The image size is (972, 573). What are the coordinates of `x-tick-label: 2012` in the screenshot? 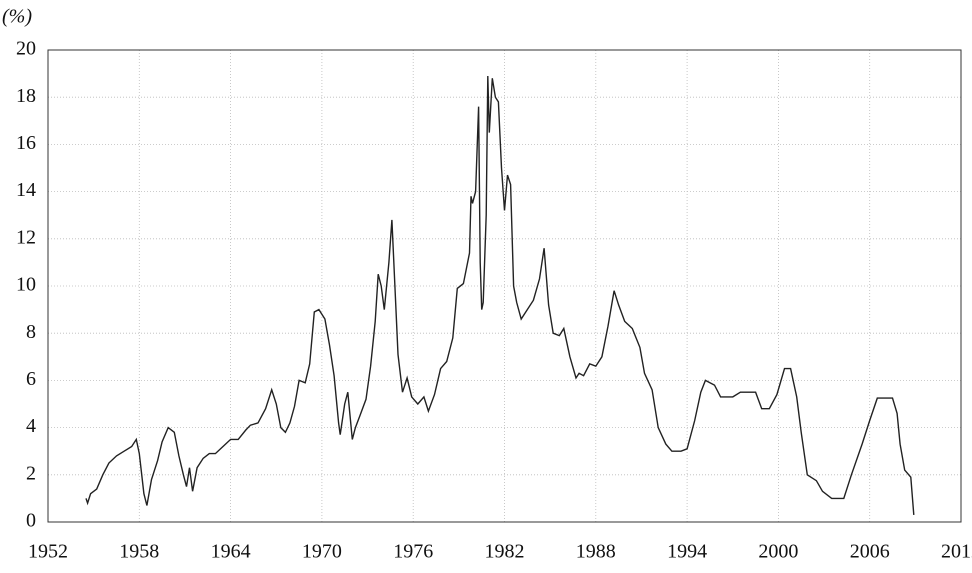 It's located at (956, 552).